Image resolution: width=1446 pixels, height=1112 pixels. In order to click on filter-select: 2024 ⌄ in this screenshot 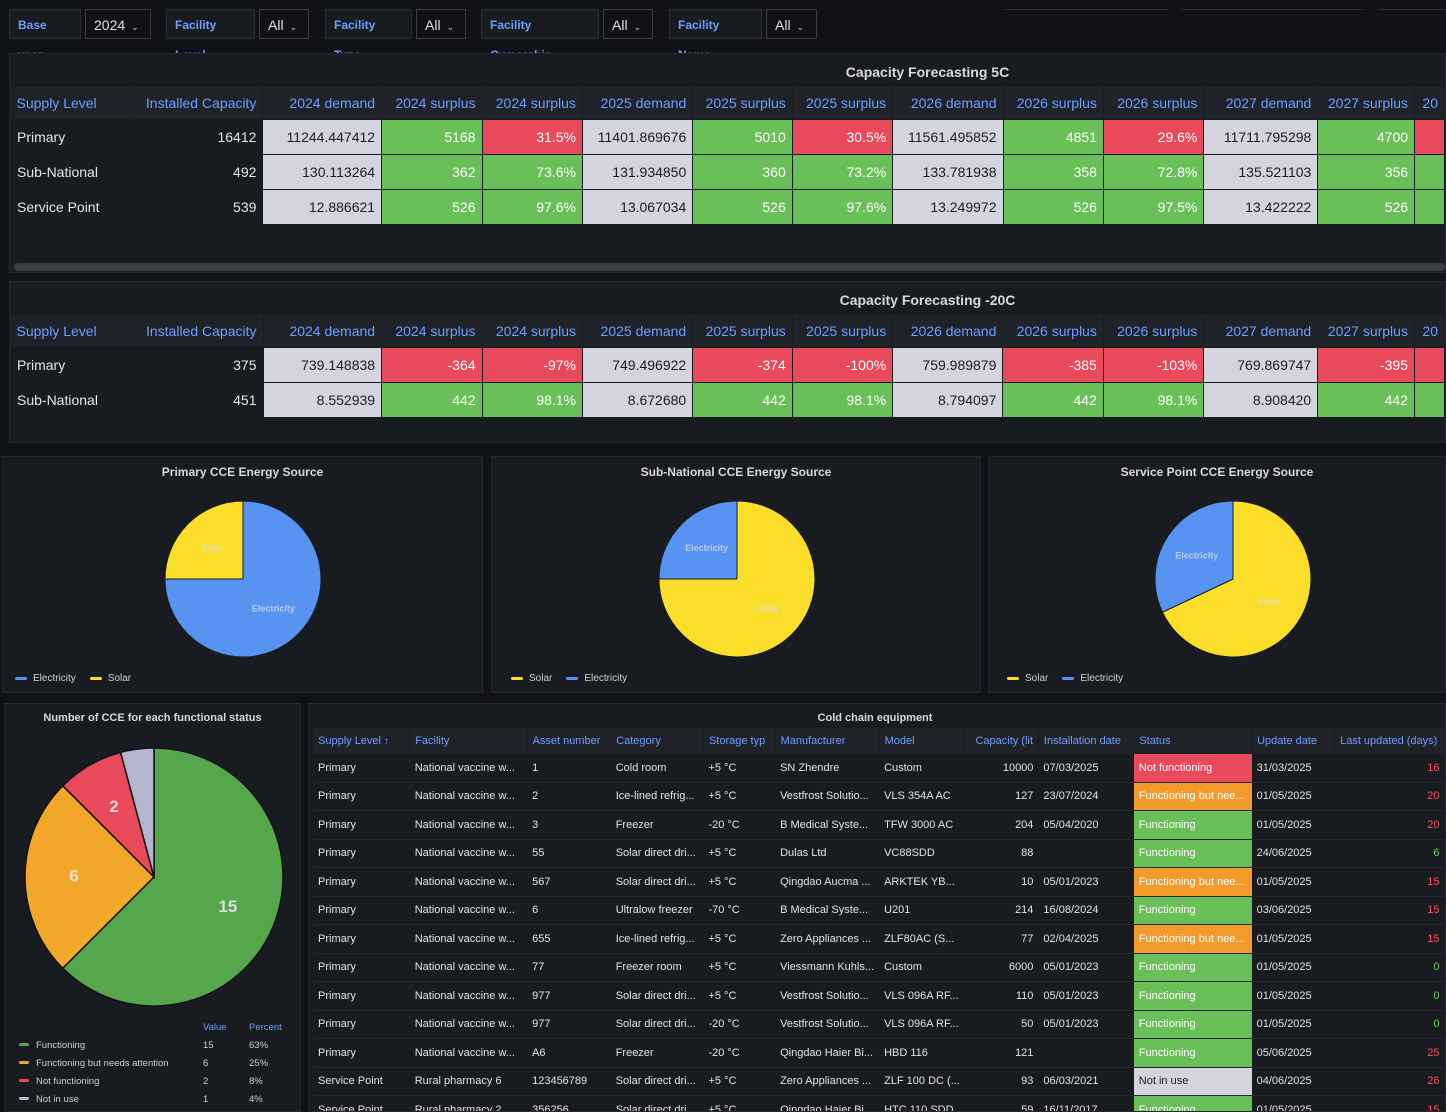, I will do `click(118, 24)`.